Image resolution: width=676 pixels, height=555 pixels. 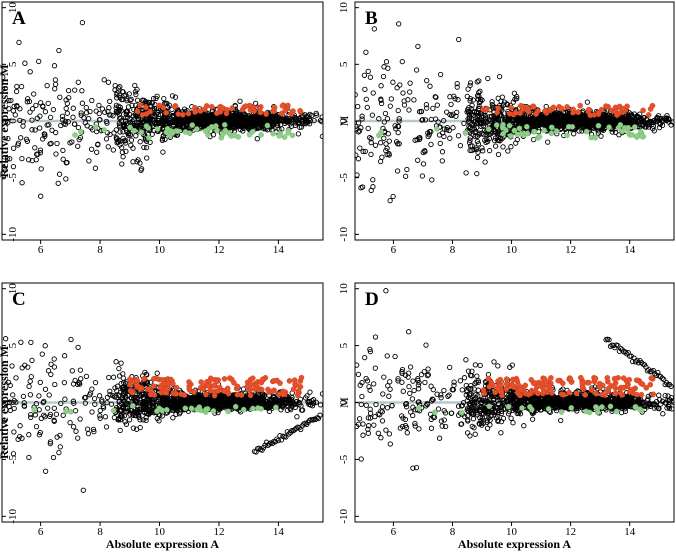 What do you see at coordinates (371, 18) in the screenshot?
I see `panel-label: B` at bounding box center [371, 18].